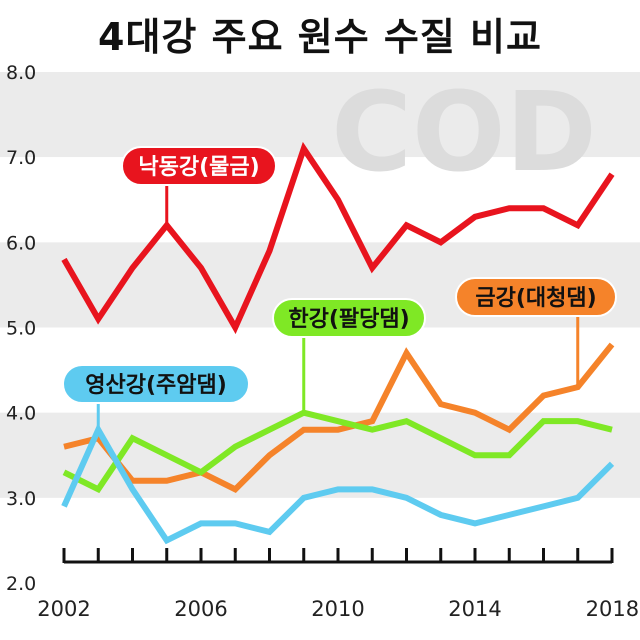  I want to click on y-tick-label: 5.0, so click(21, 329).